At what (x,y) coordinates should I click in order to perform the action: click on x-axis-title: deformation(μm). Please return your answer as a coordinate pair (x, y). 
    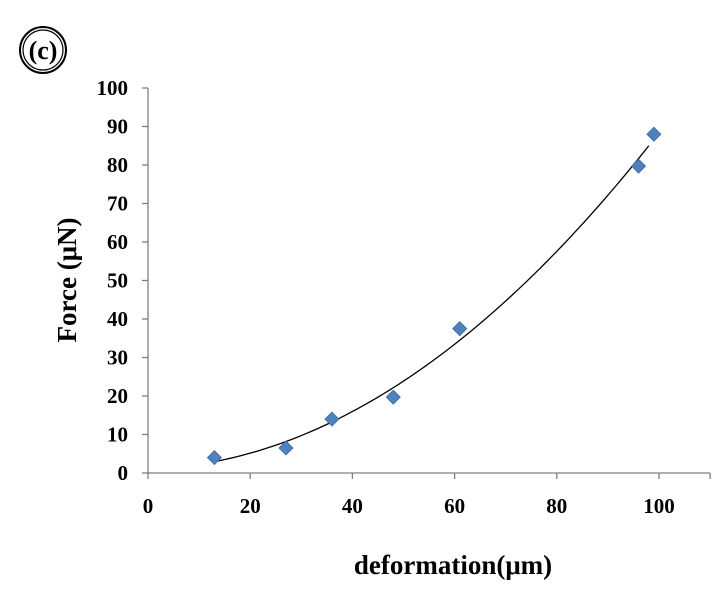
    Looking at the image, I should click on (453, 565).